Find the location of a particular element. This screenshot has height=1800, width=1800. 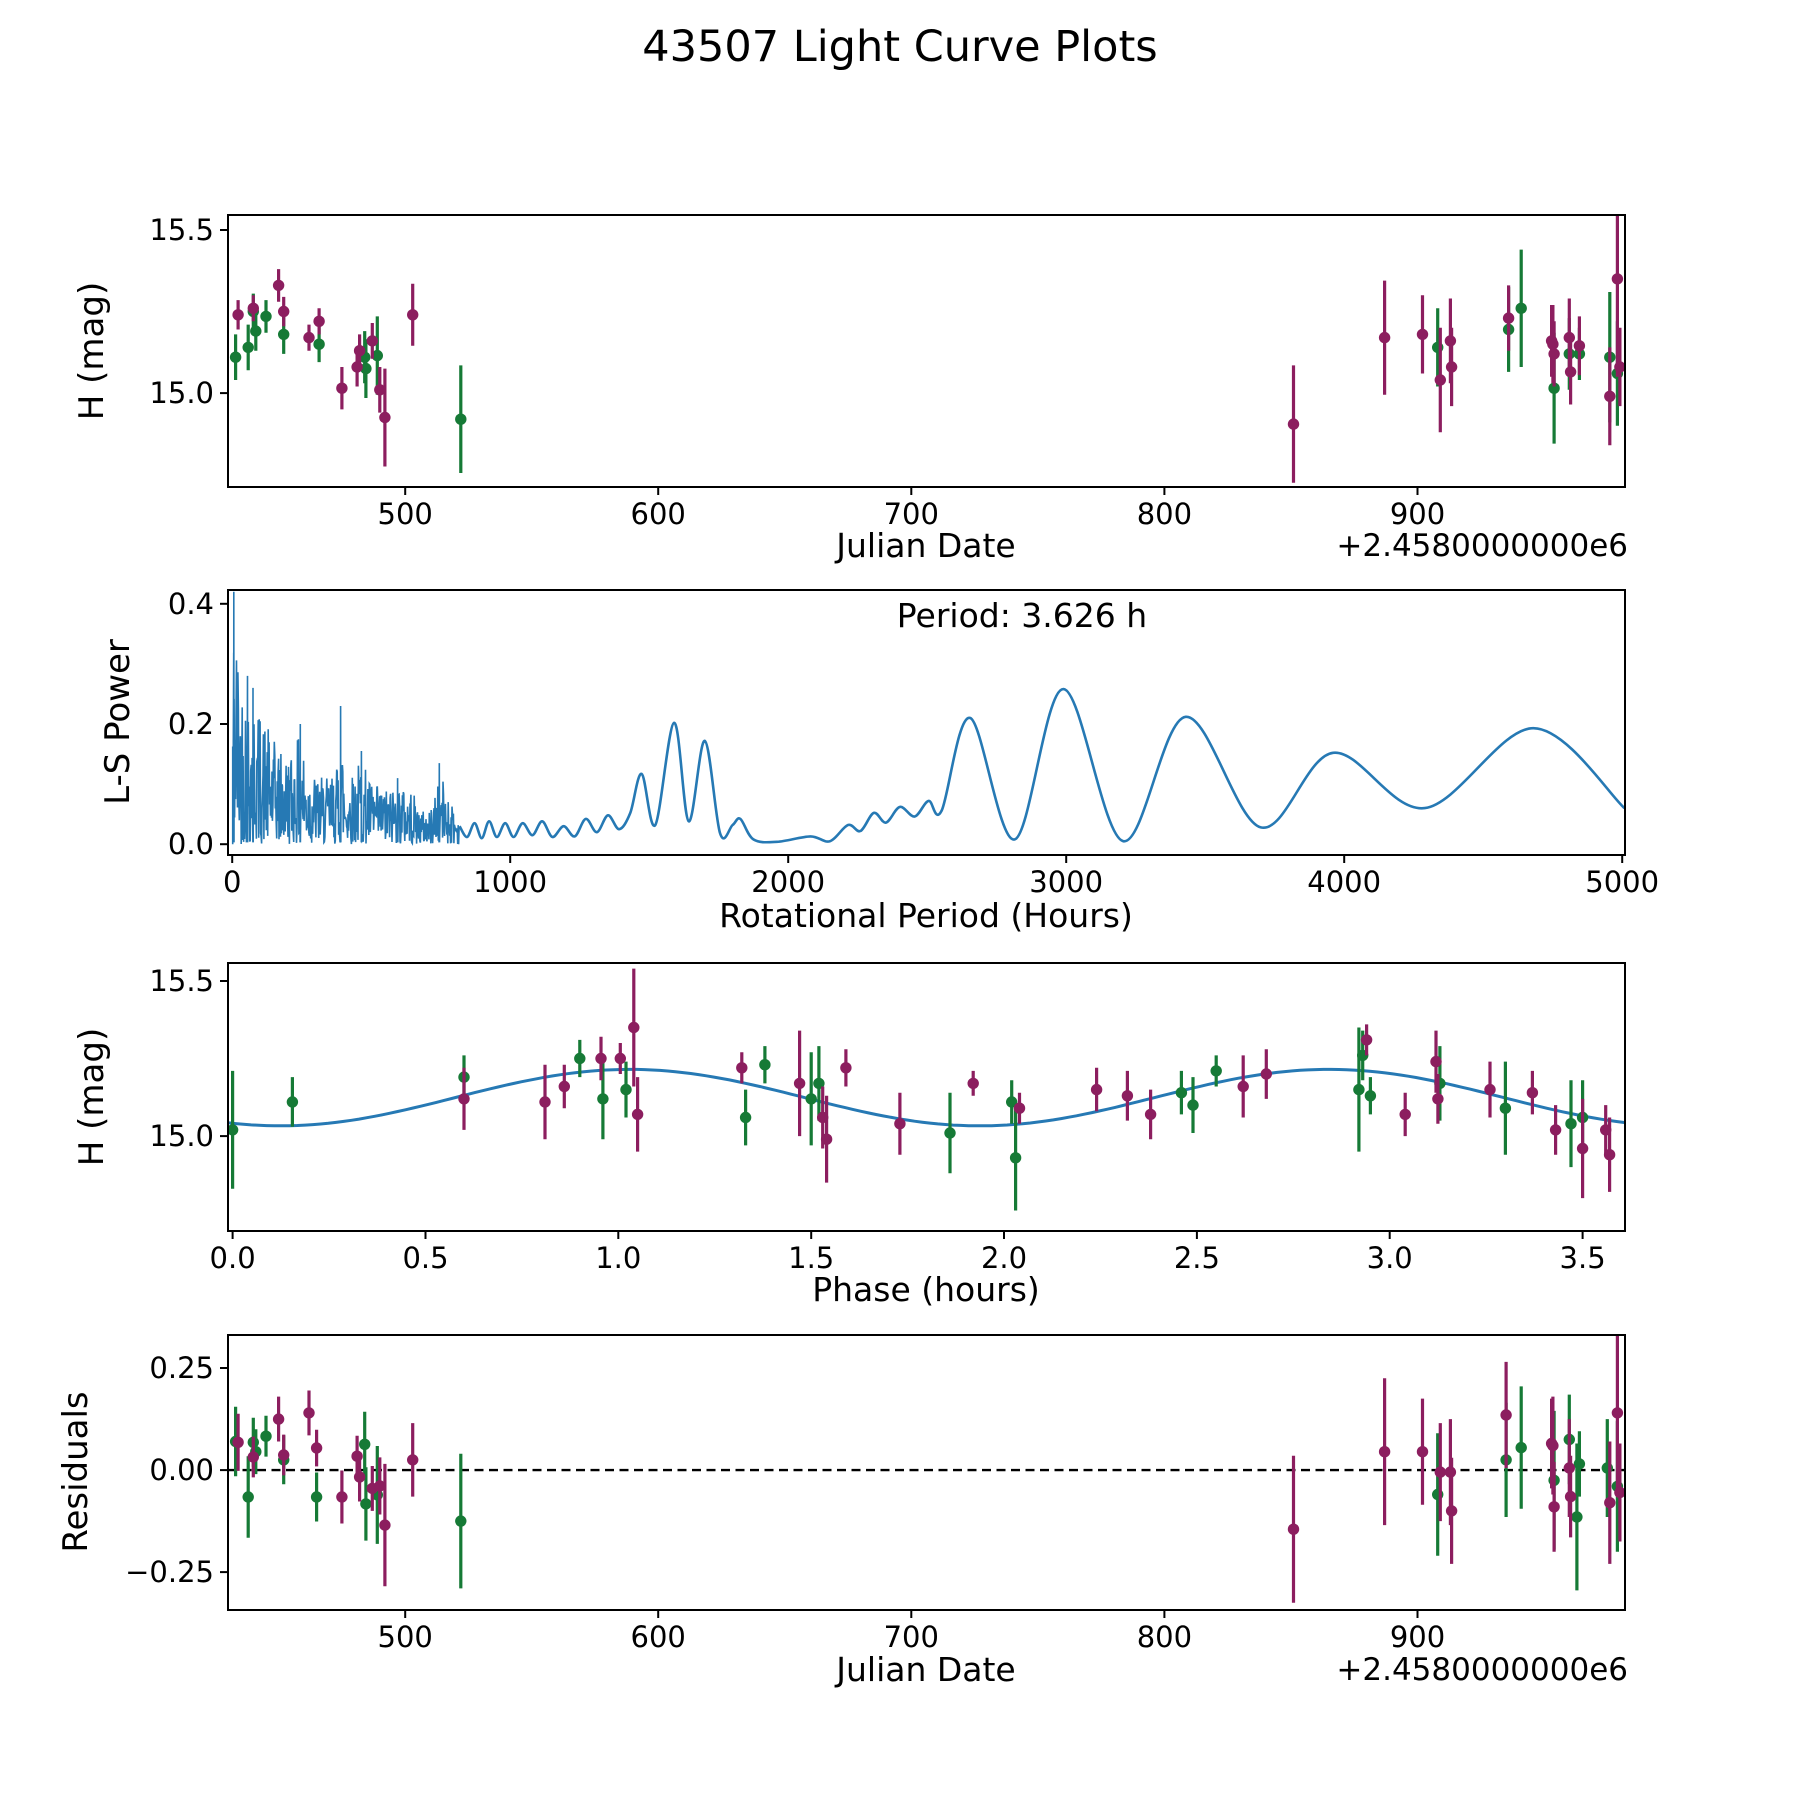

ylabel-ls-power: L-S Power is located at coordinates (118, 722).